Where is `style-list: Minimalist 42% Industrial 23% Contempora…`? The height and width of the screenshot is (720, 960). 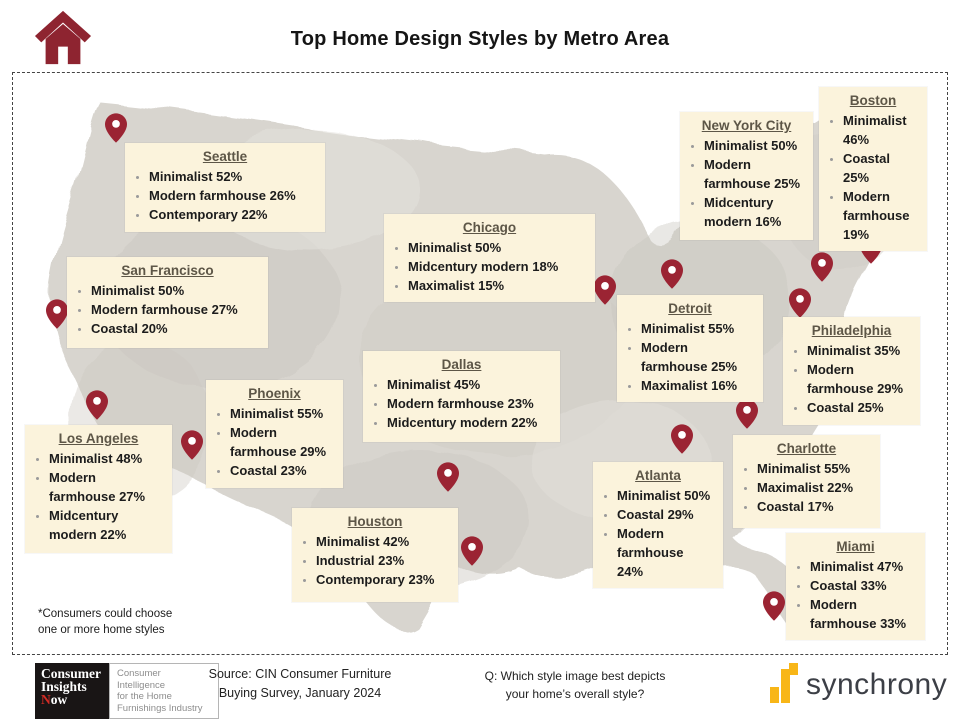
style-list: Minimalist 42% Industrial 23% Contempora… is located at coordinates (375, 560).